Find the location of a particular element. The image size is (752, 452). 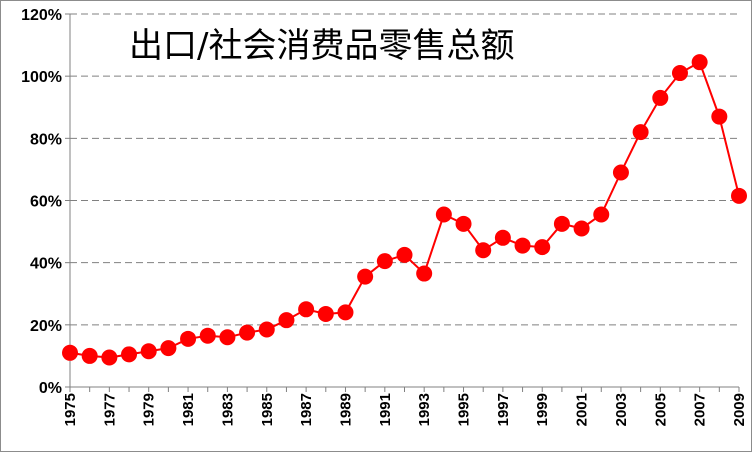

x-tick-label: 1993 is located at coordinates (424, 409).